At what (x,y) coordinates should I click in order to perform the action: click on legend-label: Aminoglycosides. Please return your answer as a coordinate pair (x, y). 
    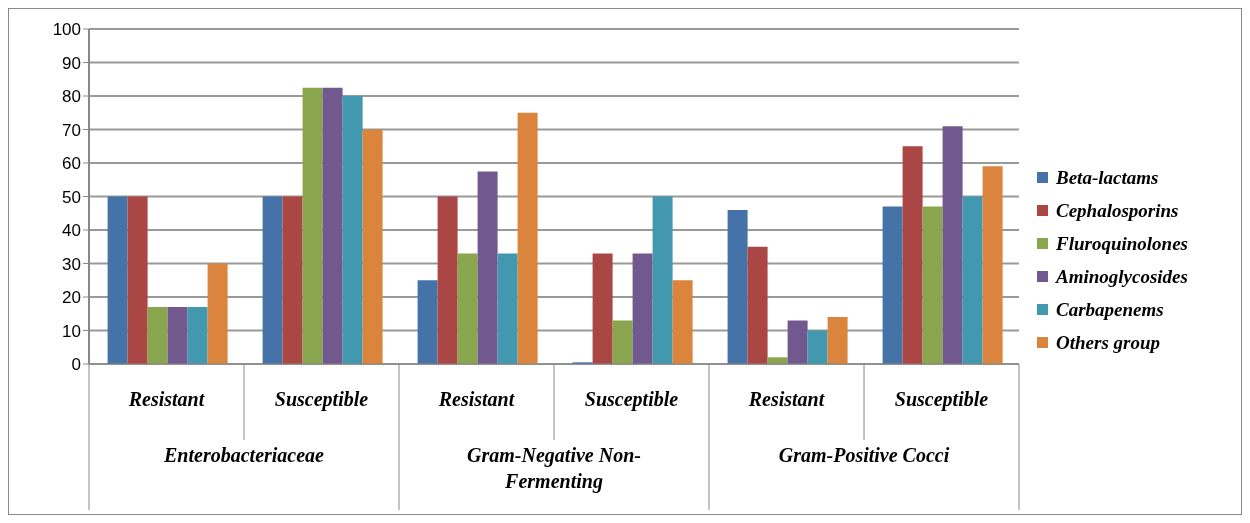
    Looking at the image, I should click on (1122, 276).